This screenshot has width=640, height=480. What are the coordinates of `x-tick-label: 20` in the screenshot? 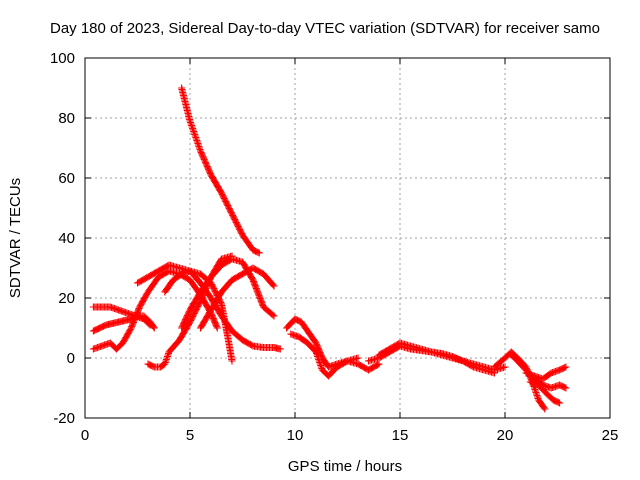 It's located at (505, 435).